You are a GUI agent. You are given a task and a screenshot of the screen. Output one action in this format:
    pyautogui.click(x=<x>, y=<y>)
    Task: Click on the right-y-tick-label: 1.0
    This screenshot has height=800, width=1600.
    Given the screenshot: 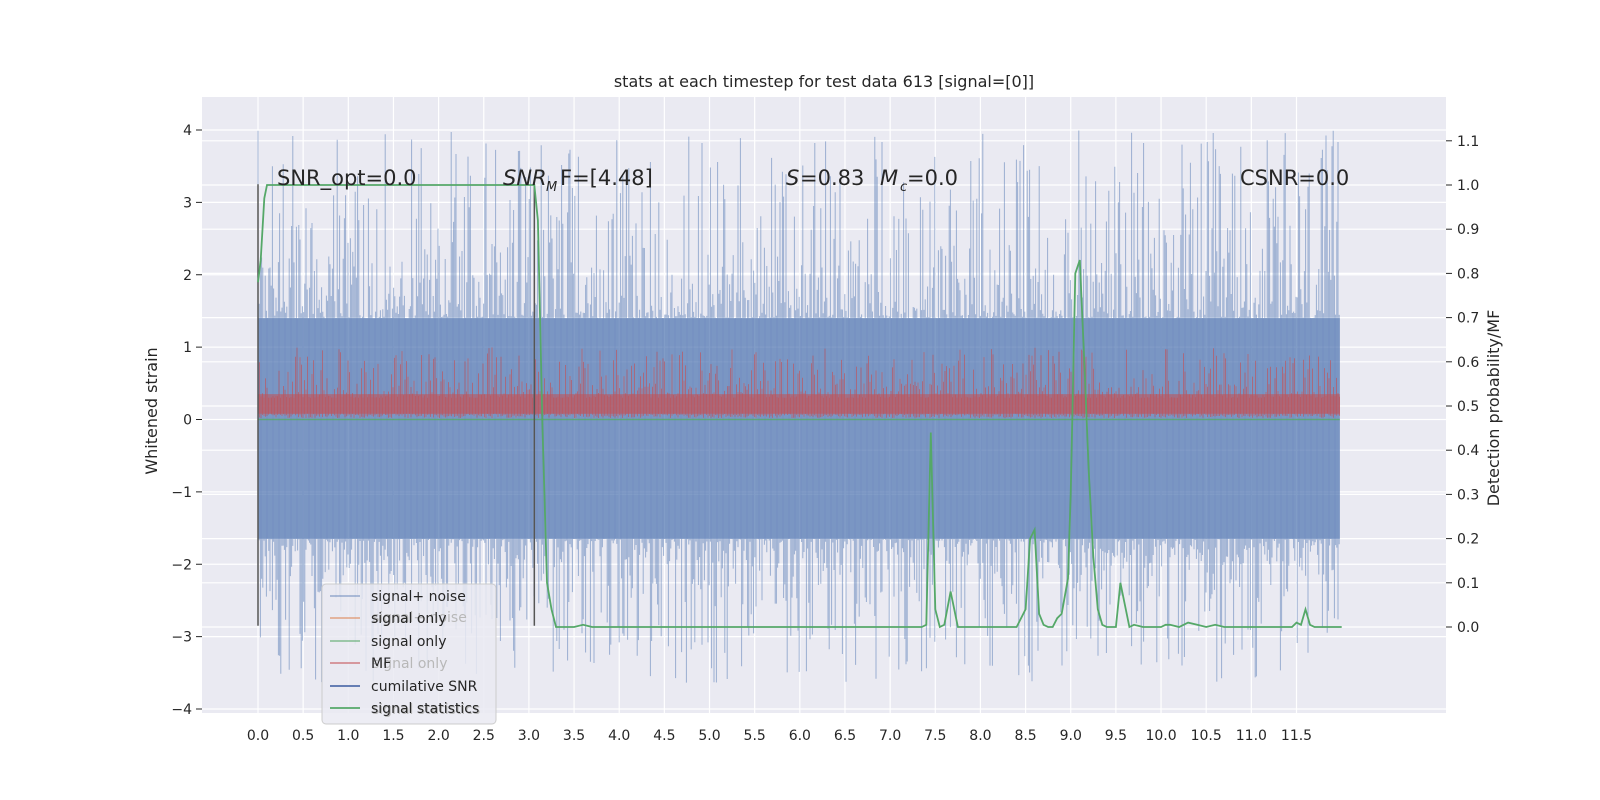 What is the action you would take?
    pyautogui.click(x=1468, y=186)
    